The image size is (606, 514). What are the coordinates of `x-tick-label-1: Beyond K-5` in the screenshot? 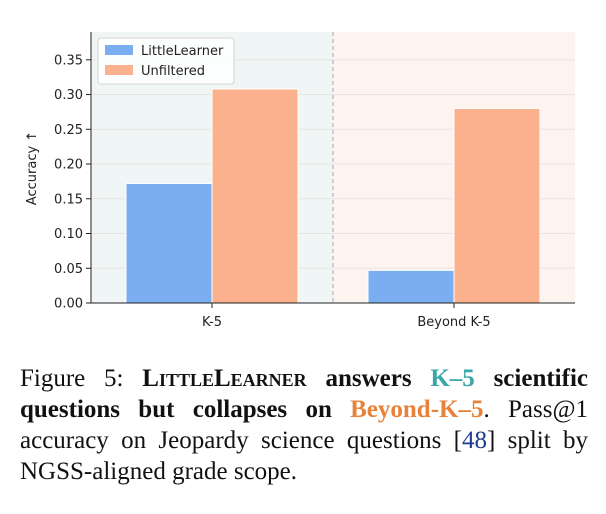 It's located at (453, 322).